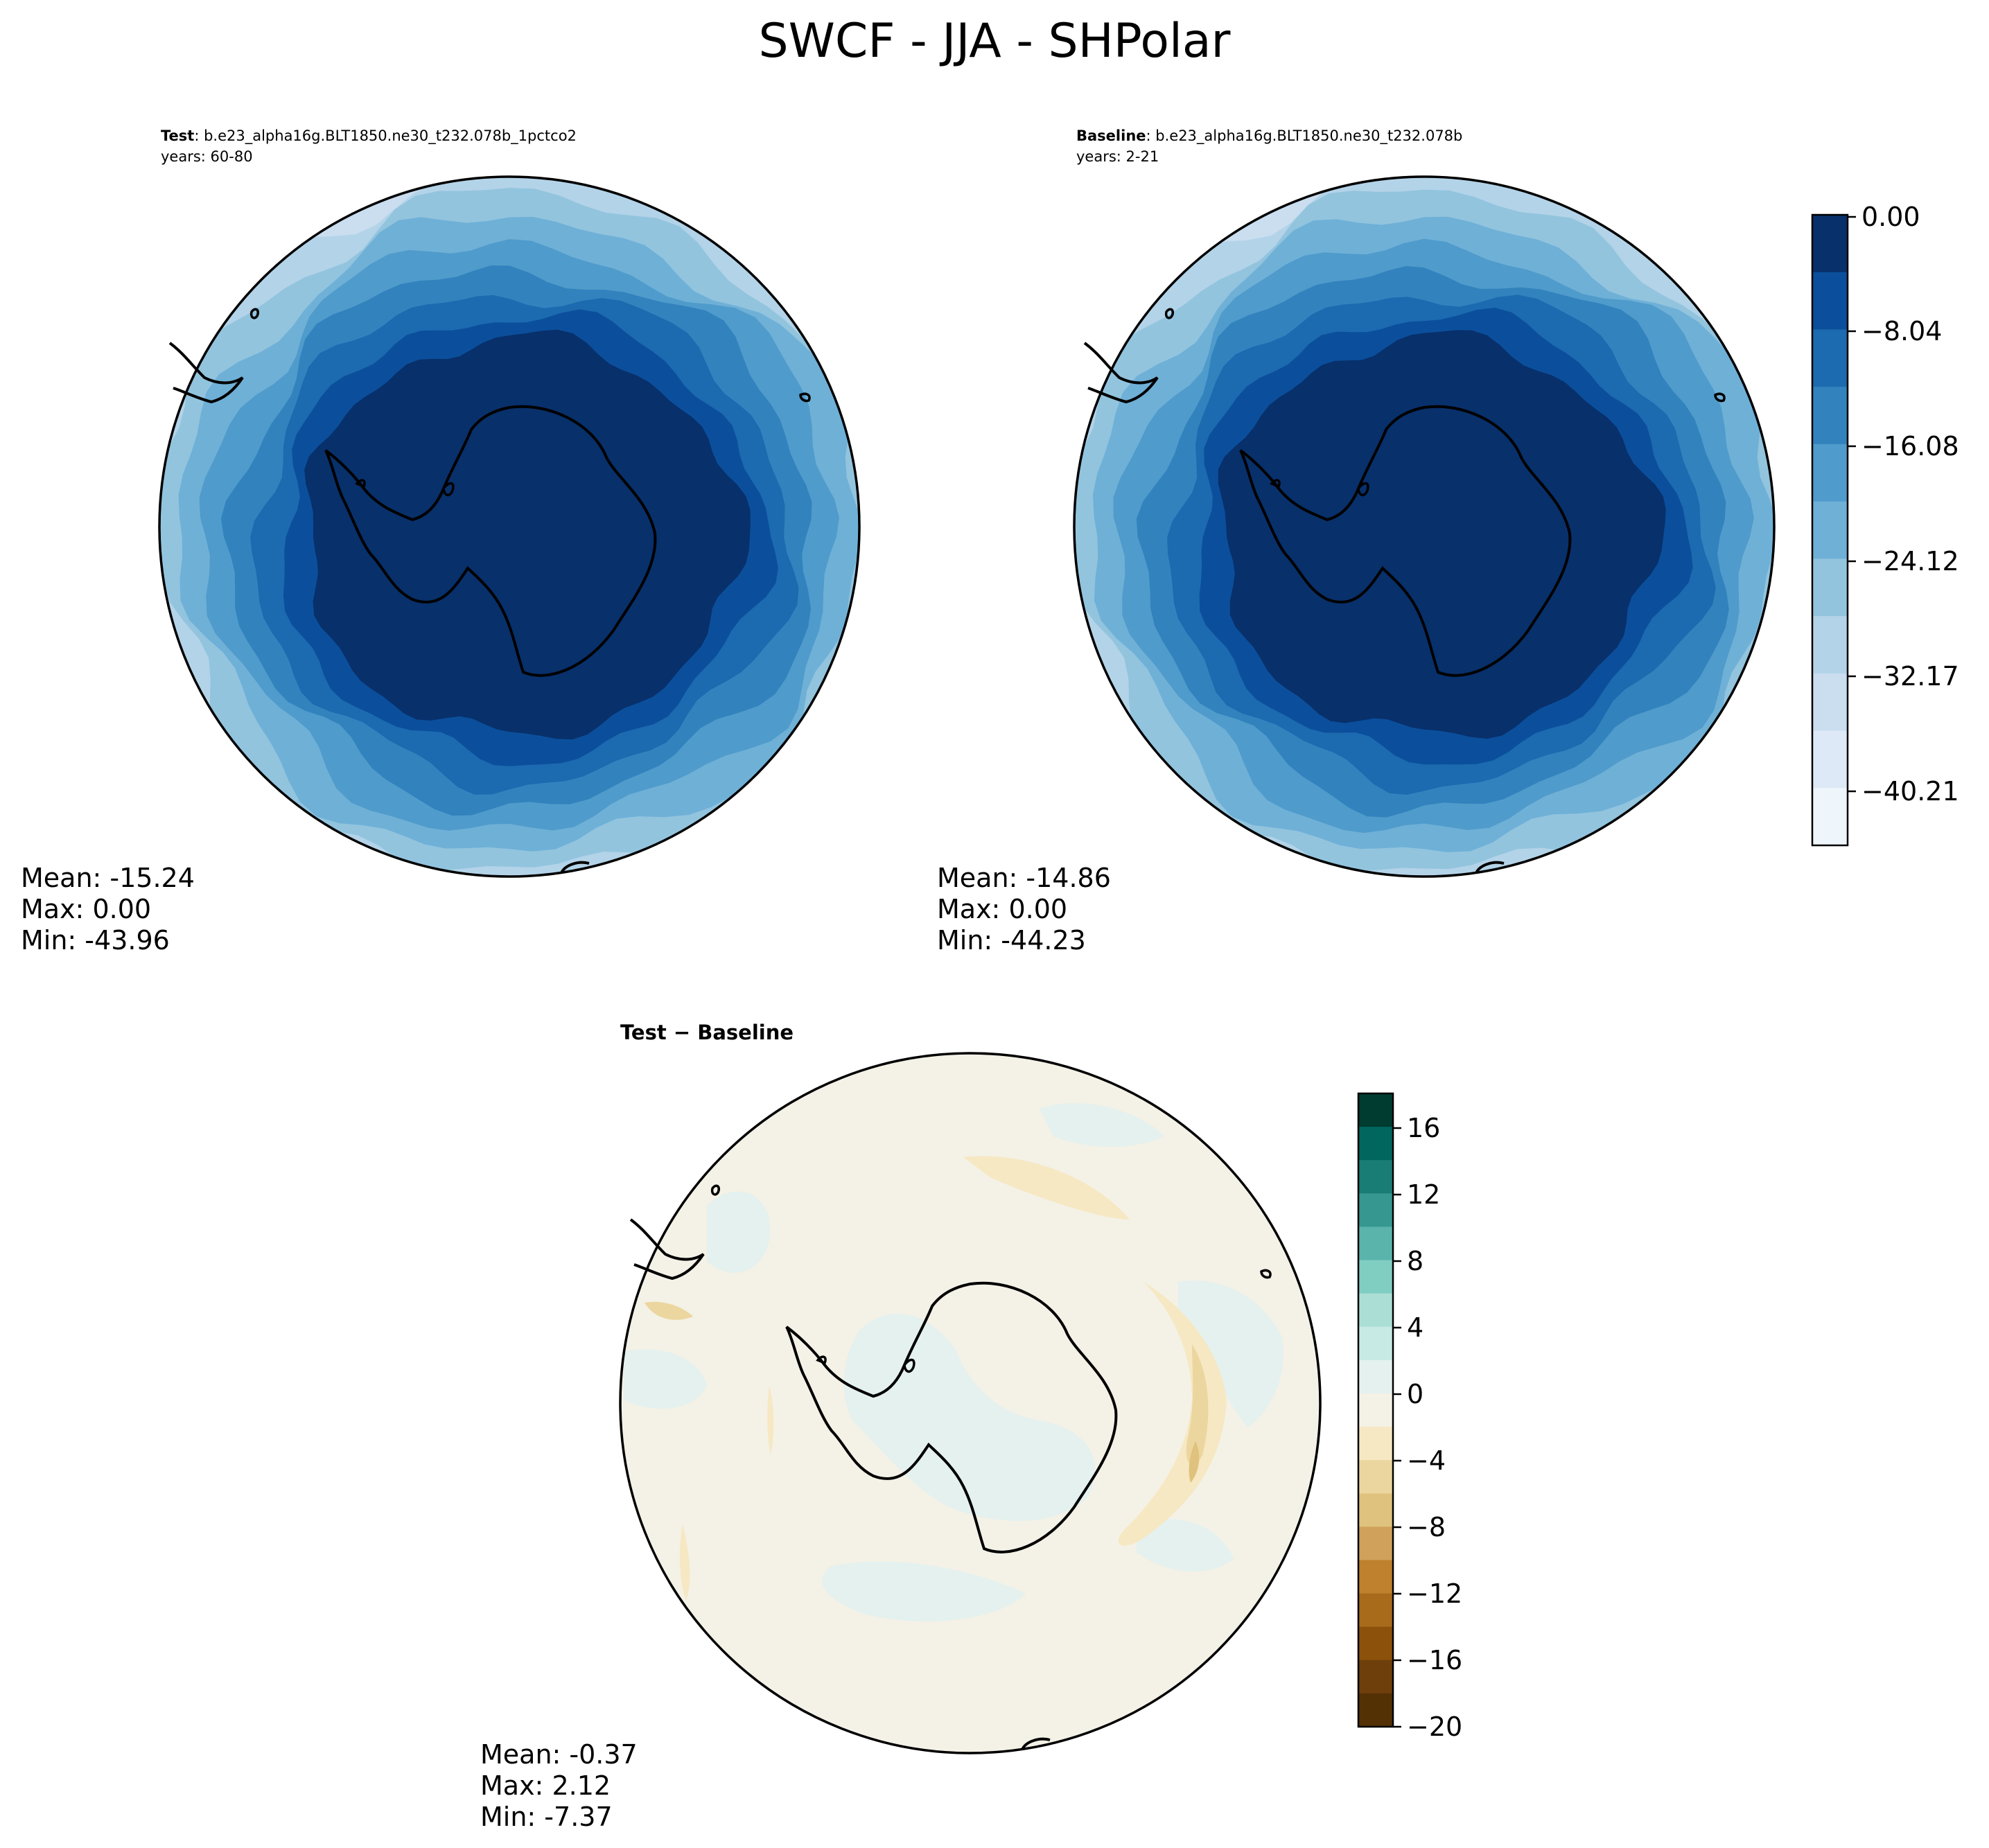 Image resolution: width=1989 pixels, height=1848 pixels. I want to click on baseline-map, so click(1424, 527).